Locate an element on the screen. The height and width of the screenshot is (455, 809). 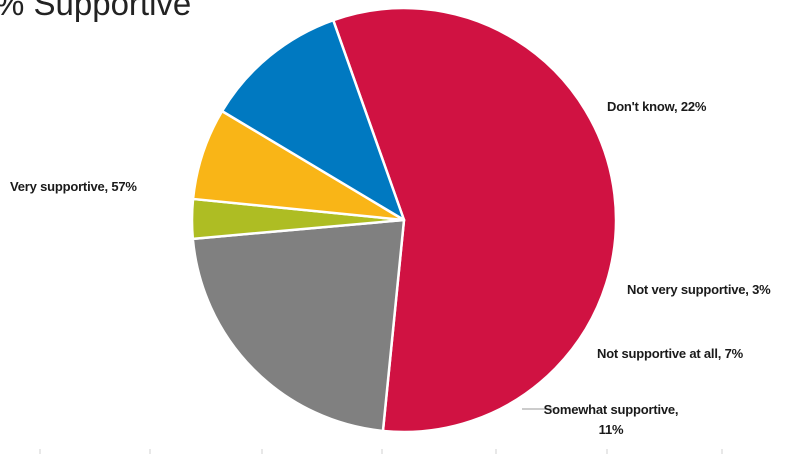
label-somewhat-supportive-line2: 11% is located at coordinates (611, 429).